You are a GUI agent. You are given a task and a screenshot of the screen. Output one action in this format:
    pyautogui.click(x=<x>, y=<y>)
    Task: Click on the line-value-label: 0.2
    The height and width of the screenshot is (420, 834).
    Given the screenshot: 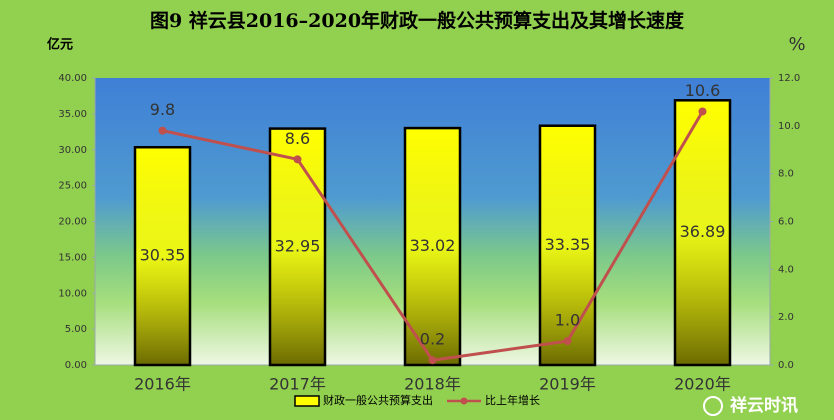 What is the action you would take?
    pyautogui.click(x=432, y=339)
    